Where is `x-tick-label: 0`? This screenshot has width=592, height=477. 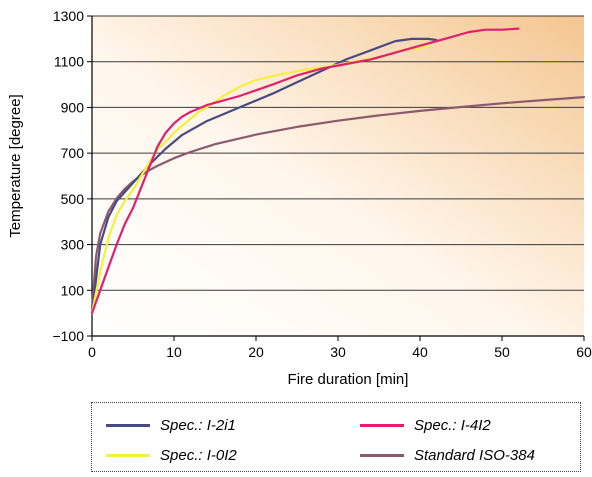
x-tick-label: 0 is located at coordinates (92, 352).